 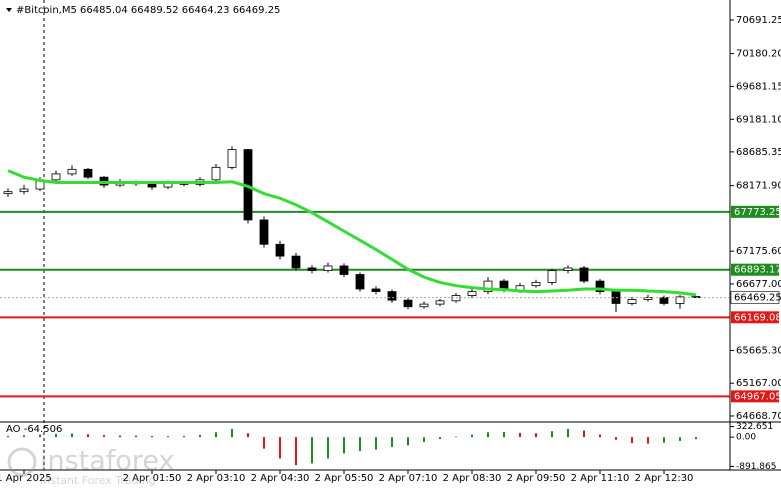 I want to click on x-tick-label: 2 Apr 01:50, so click(x=152, y=478).